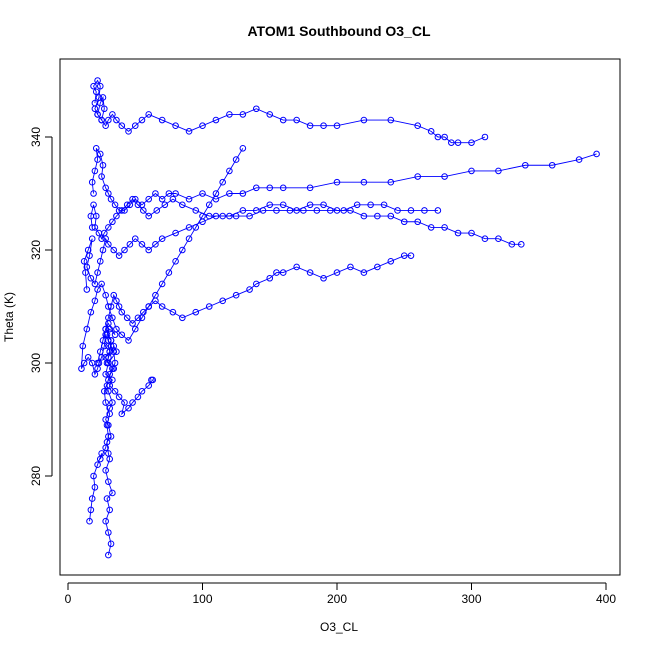  Describe the element at coordinates (68, 599) in the screenshot. I see `x-tick-label: 0` at that location.